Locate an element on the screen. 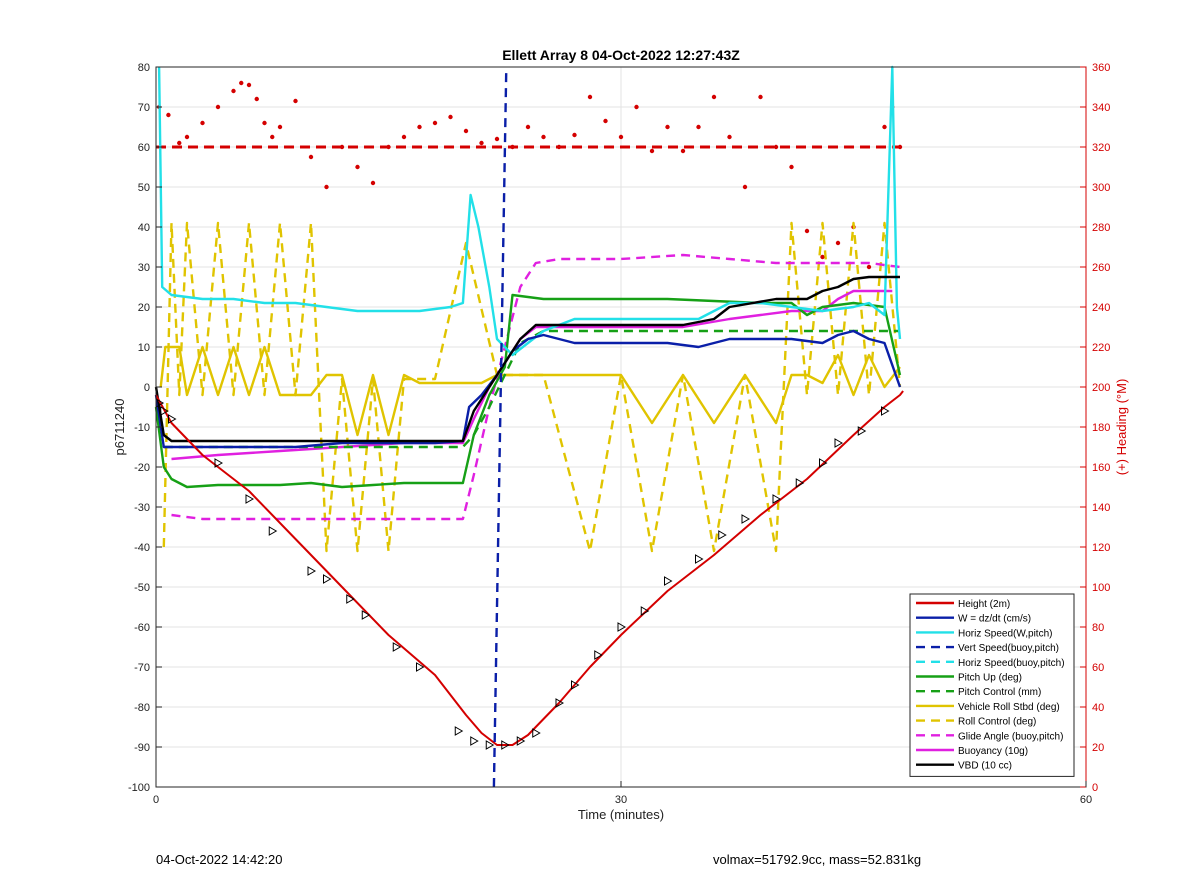 The width and height of the screenshot is (1200, 885). legend-label-vert-speed-buoy-pitch: Vert Speed(buoy,pitch) is located at coordinates (1008, 648).